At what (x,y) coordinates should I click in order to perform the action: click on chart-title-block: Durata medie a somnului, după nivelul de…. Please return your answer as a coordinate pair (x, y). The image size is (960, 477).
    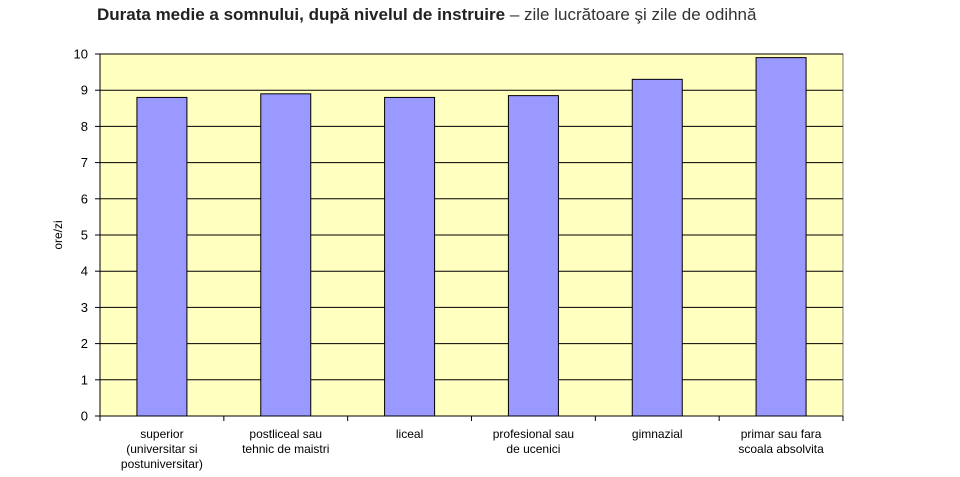
    Looking at the image, I should click on (426, 15).